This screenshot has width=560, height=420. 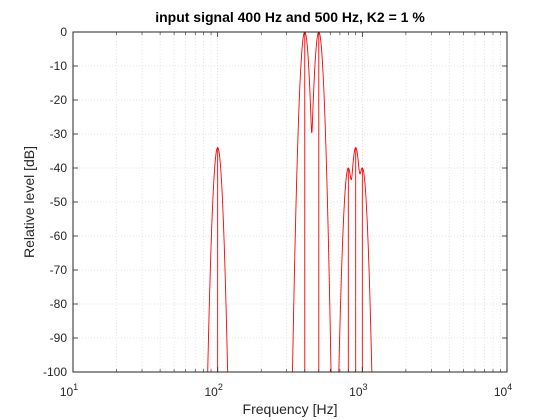 What do you see at coordinates (59, 134) in the screenshot?
I see `y-tick-label: -30` at bounding box center [59, 134].